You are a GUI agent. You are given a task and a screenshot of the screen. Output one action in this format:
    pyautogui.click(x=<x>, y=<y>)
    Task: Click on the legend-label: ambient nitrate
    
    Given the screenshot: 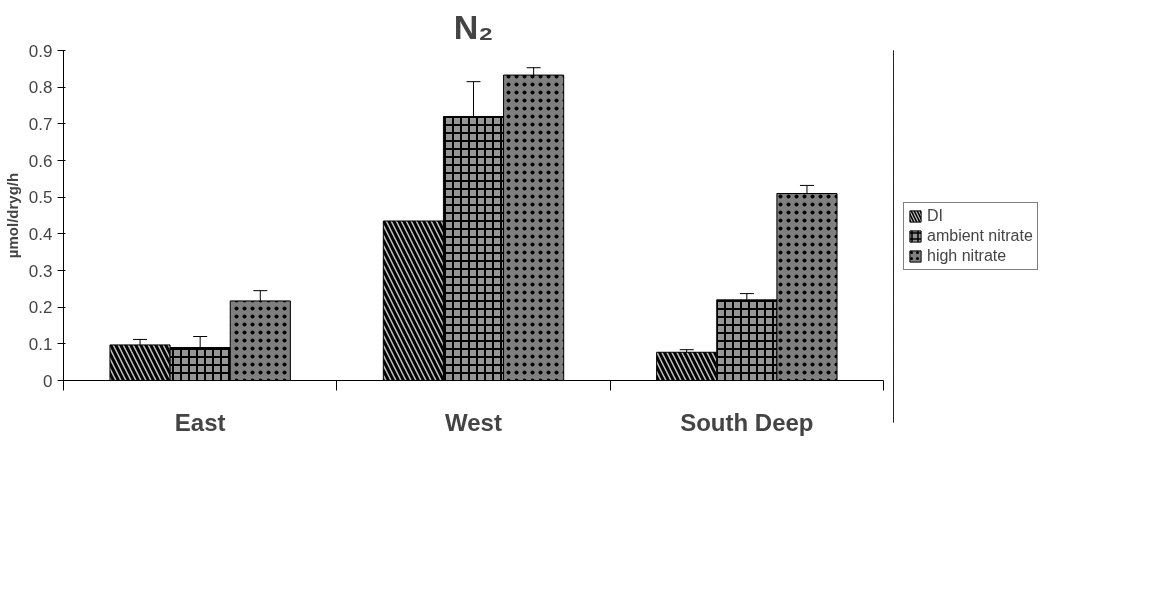 What is the action you would take?
    pyautogui.click(x=980, y=236)
    